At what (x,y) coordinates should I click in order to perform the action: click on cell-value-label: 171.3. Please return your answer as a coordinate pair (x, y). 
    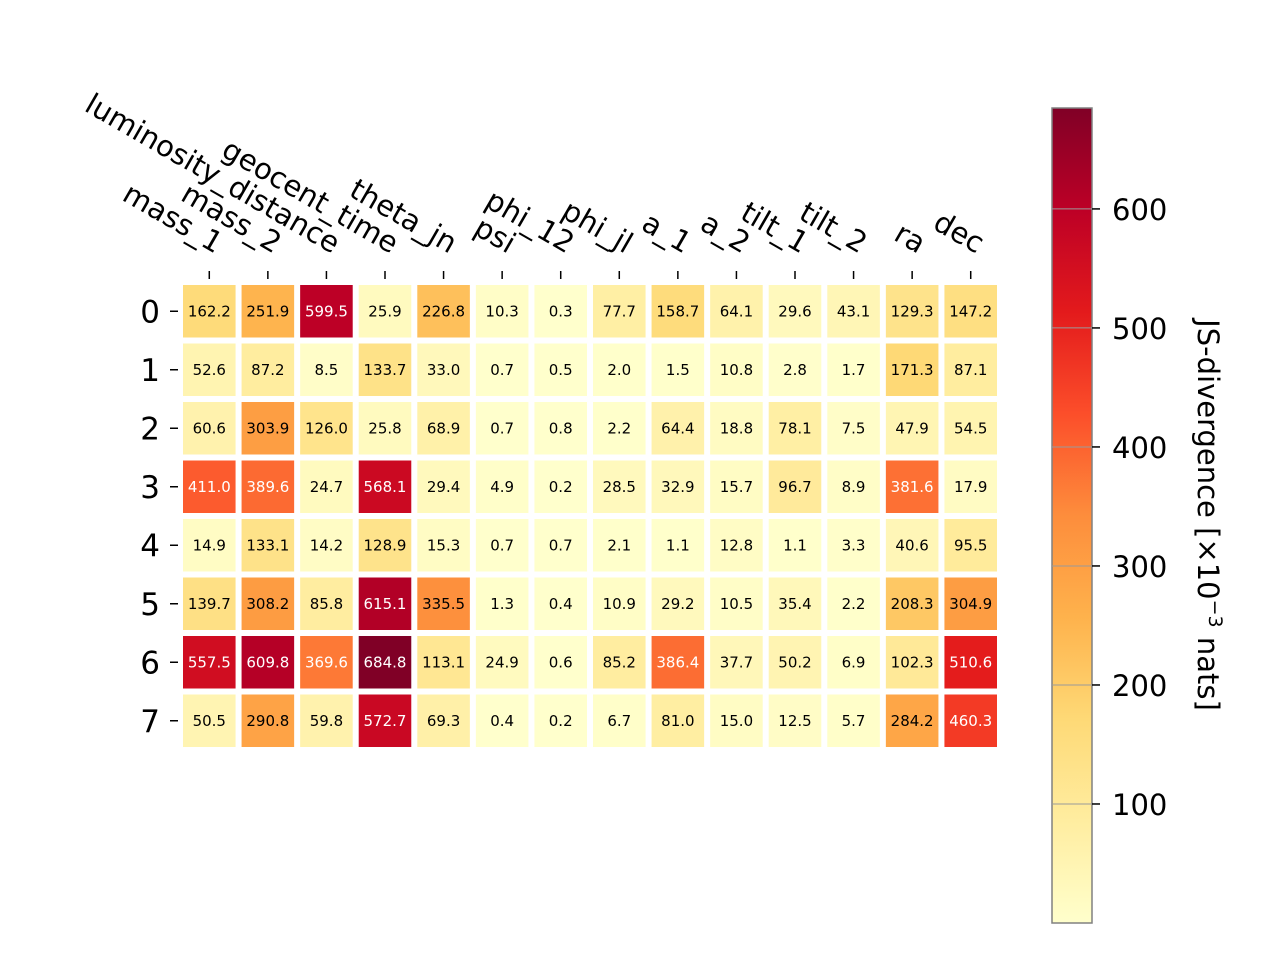
    Looking at the image, I should click on (912, 370).